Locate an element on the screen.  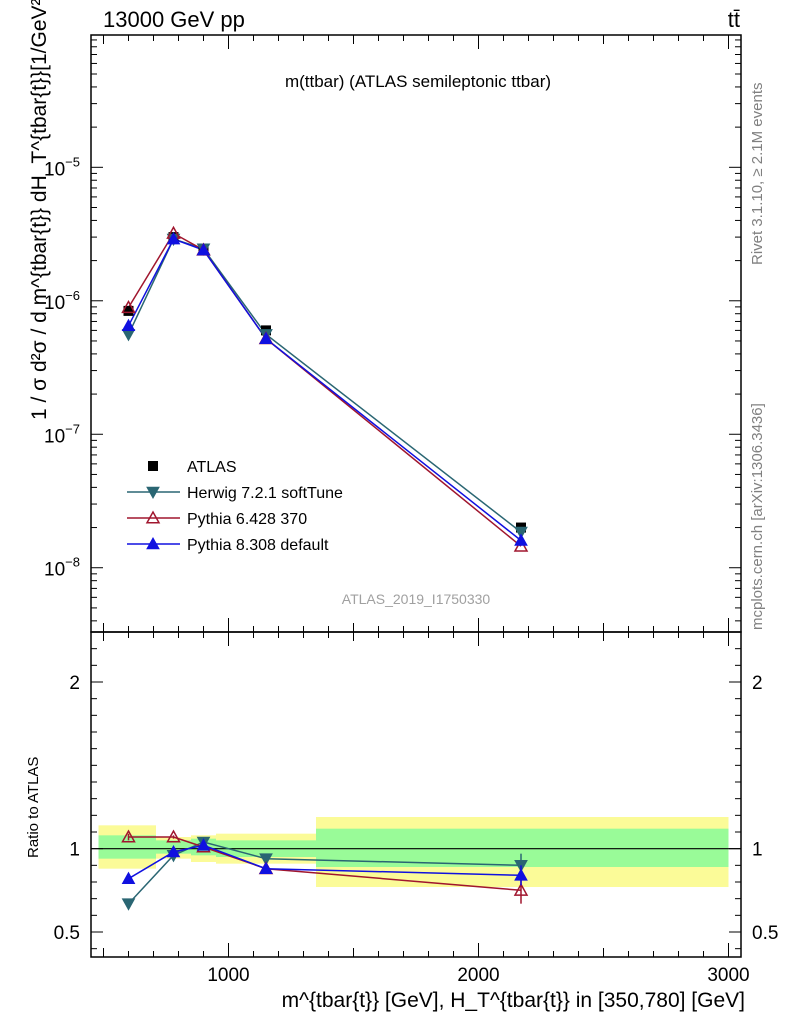
x-tick-label: 2000 is located at coordinates (478, 975).